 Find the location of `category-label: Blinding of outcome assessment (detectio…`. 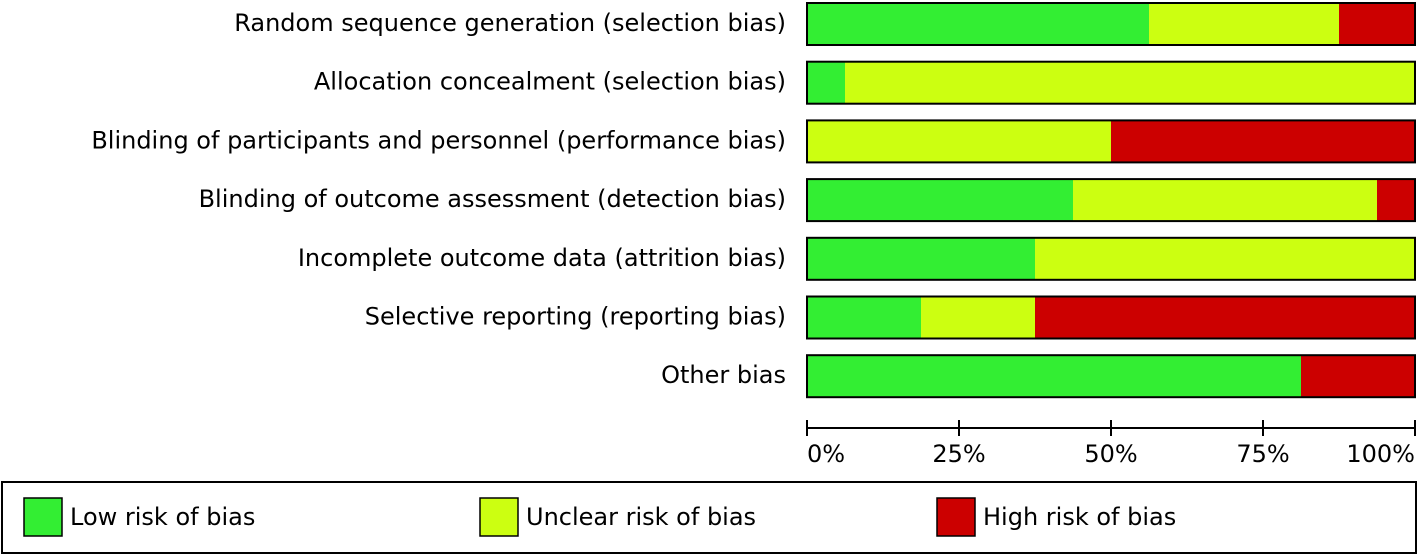

category-label: Blinding of outcome assessment (detectio… is located at coordinates (492, 199).